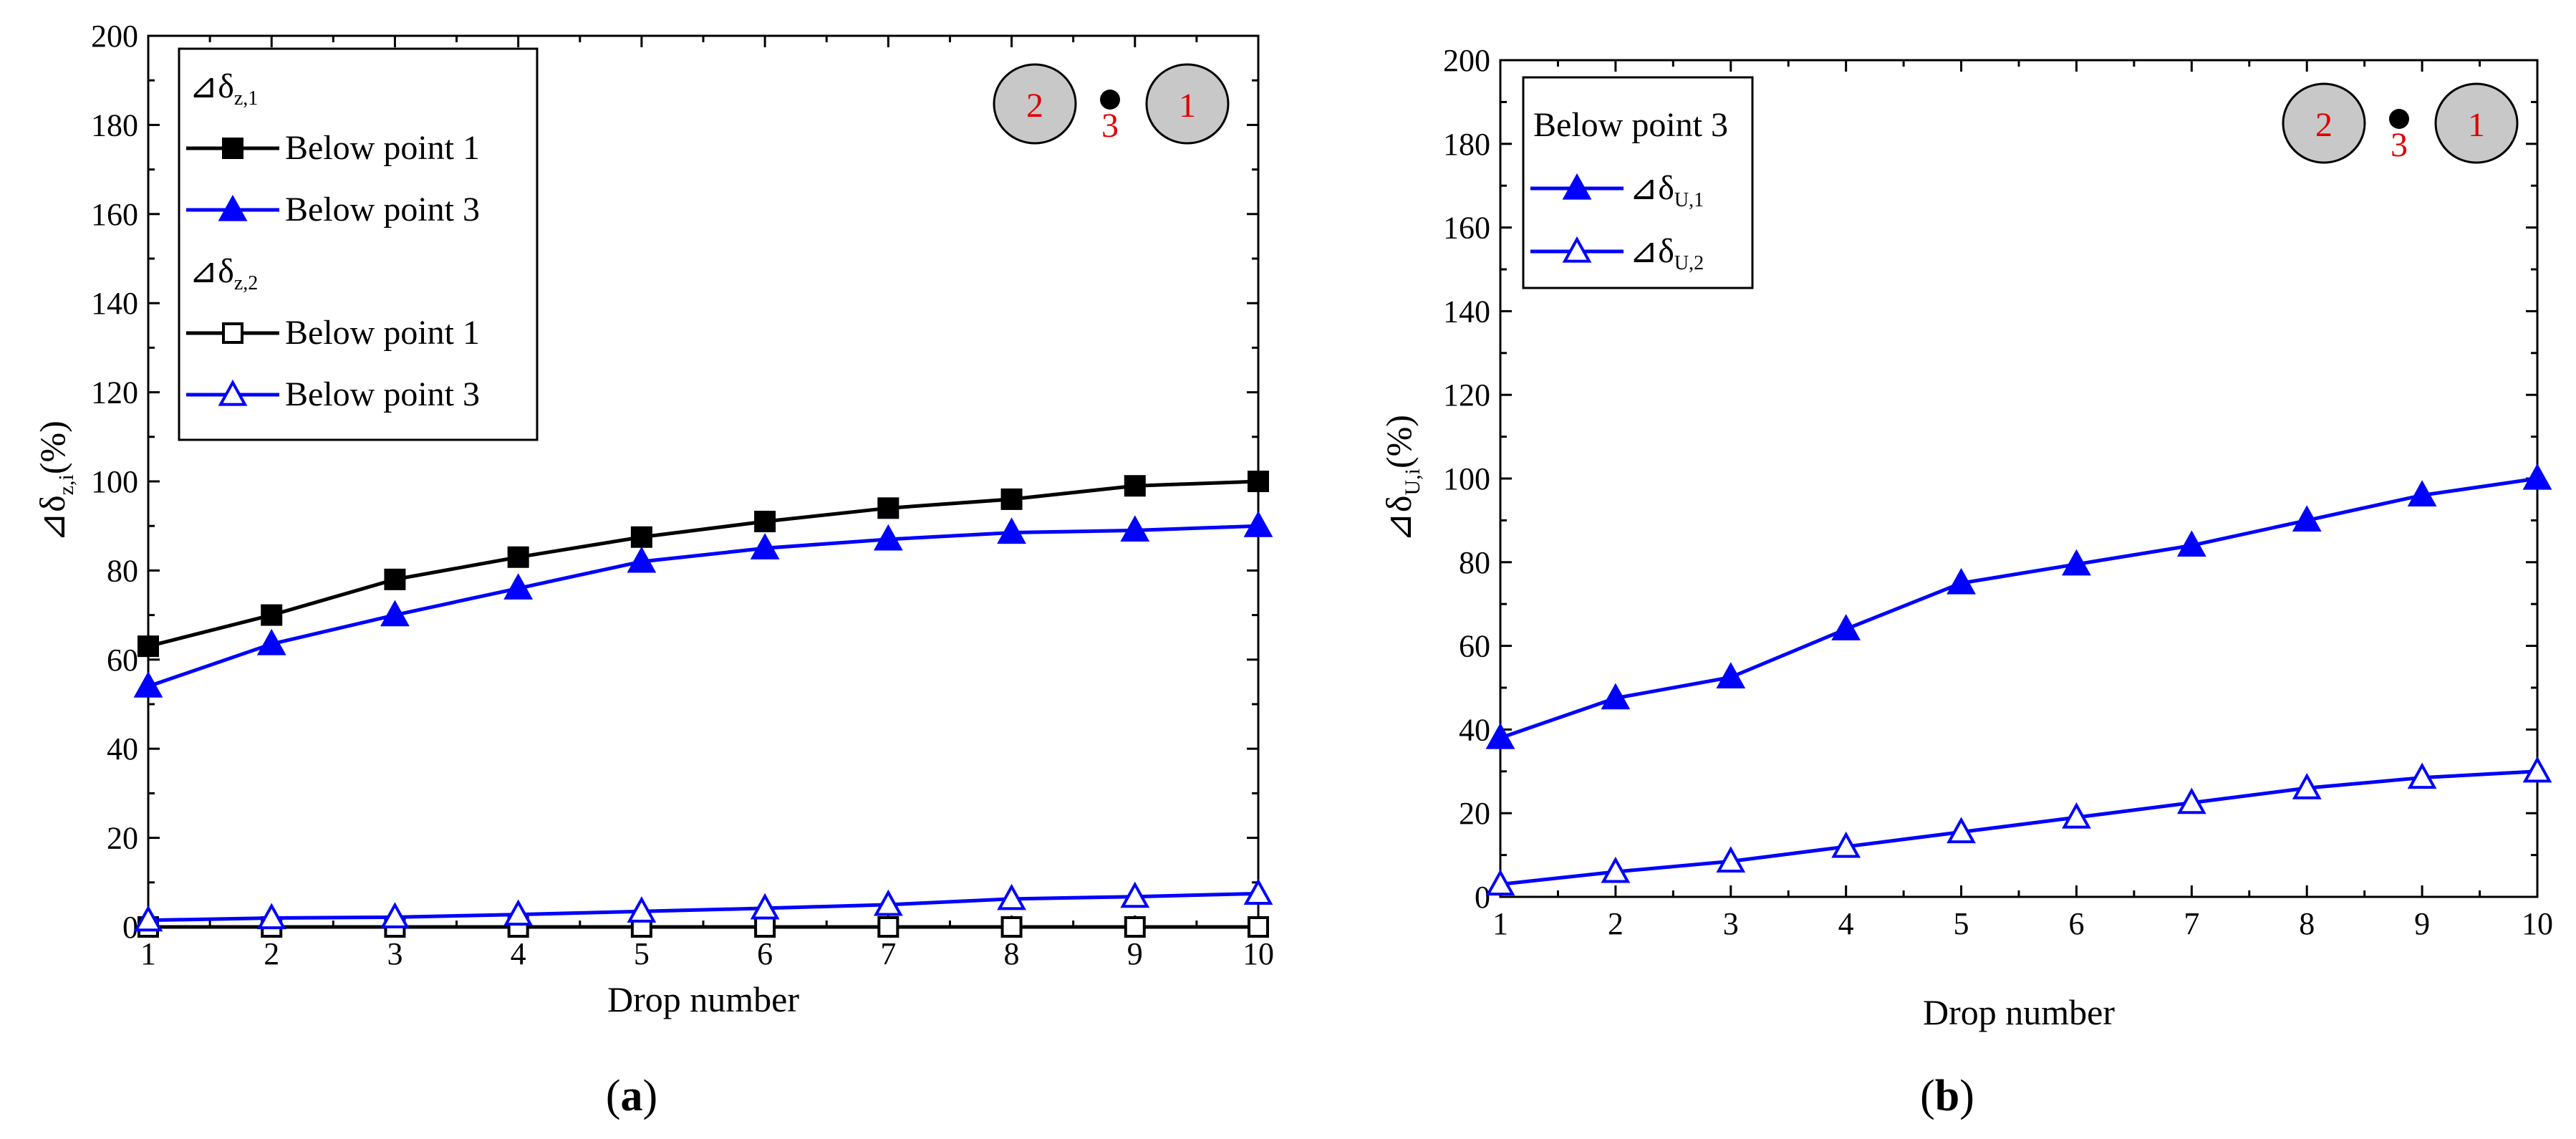 The image size is (2576, 1139). Describe the element at coordinates (1500, 923) in the screenshot. I see `x-tick-label: 1` at that location.